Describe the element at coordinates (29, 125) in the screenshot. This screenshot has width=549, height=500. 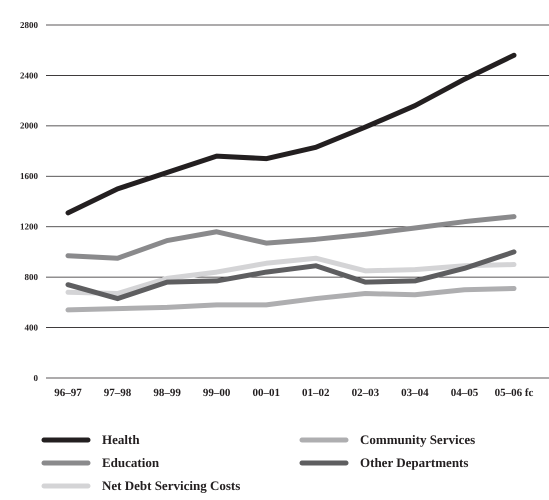
I see `y-tick-label: 2000` at that location.